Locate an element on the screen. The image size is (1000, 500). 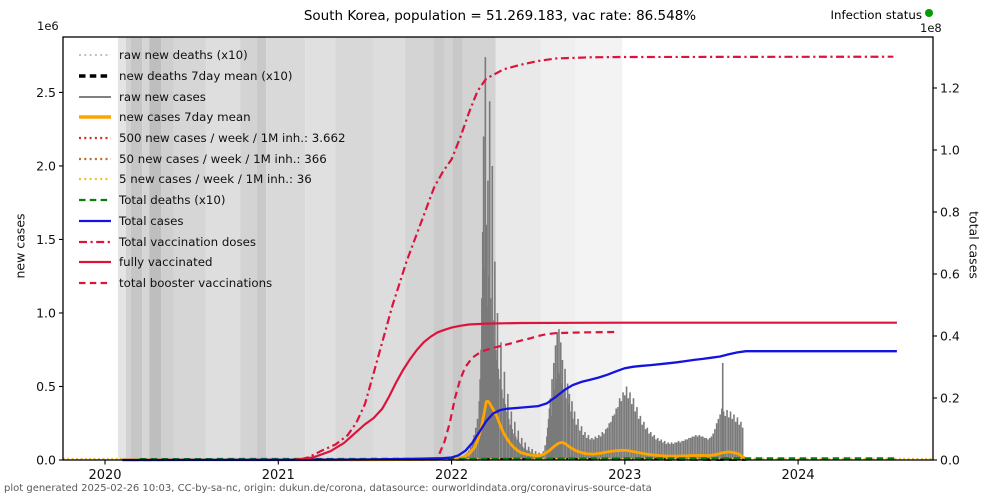
x-tick-label: 2021 is located at coordinates (278, 475).